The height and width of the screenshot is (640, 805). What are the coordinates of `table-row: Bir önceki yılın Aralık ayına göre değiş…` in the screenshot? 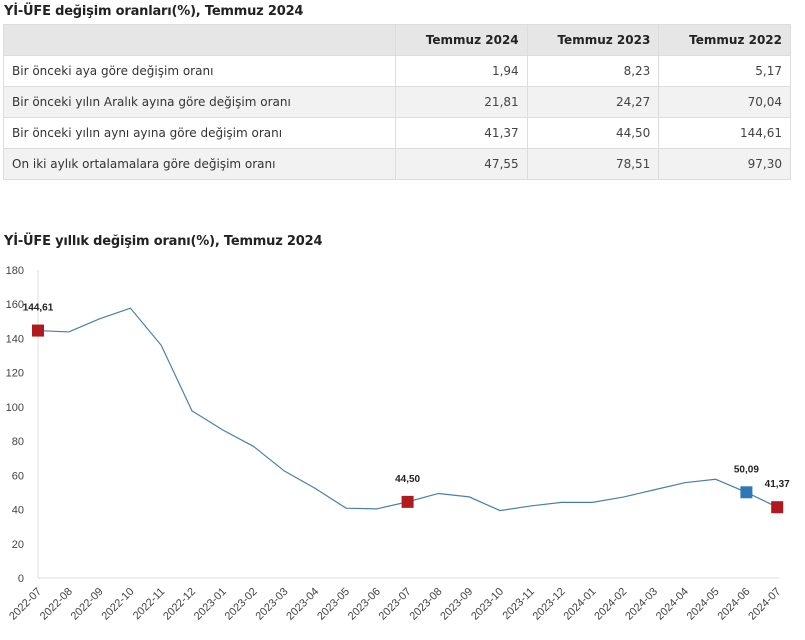 It's located at (397, 102).